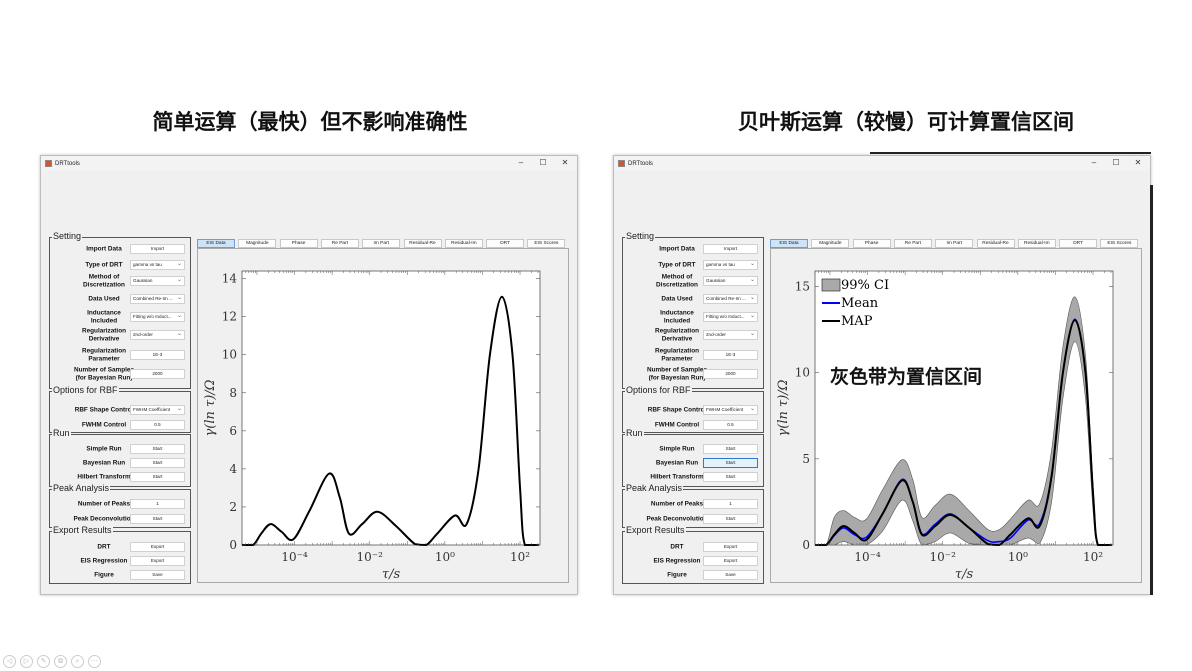  Describe the element at coordinates (677, 519) in the screenshot. I see `label-peak-deconvolution: Peak Deconvolution` at that location.